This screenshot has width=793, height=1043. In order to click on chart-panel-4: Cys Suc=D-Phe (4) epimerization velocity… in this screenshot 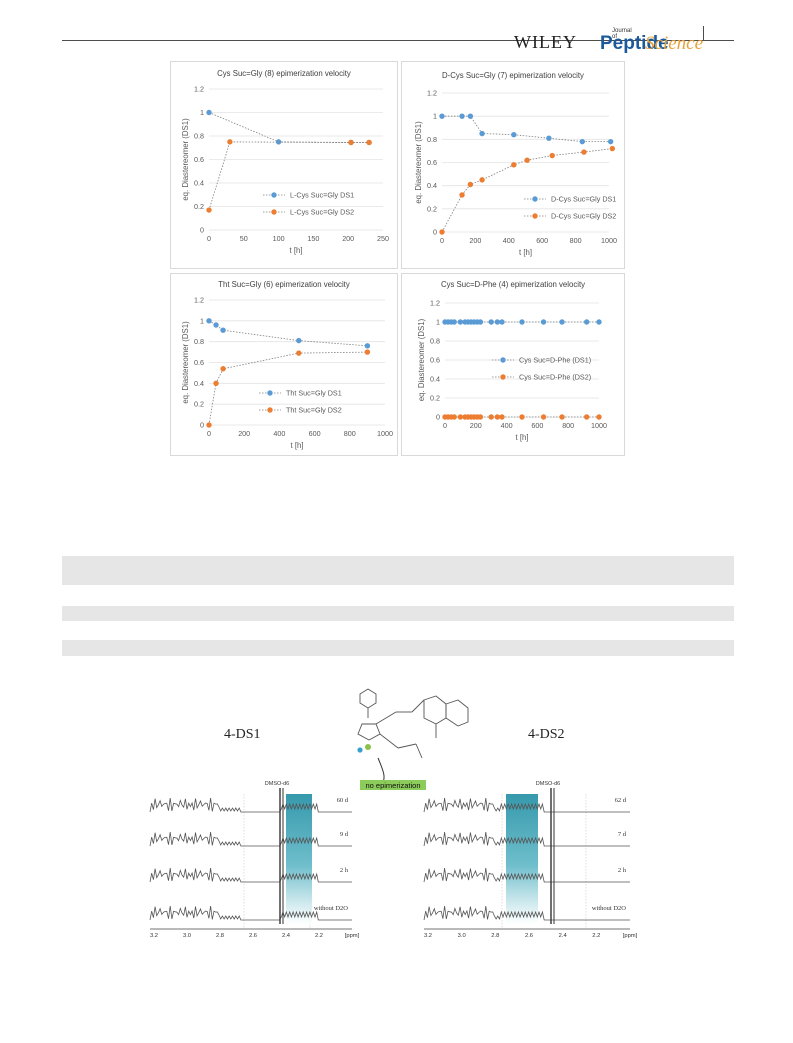, I will do `click(513, 364)`.